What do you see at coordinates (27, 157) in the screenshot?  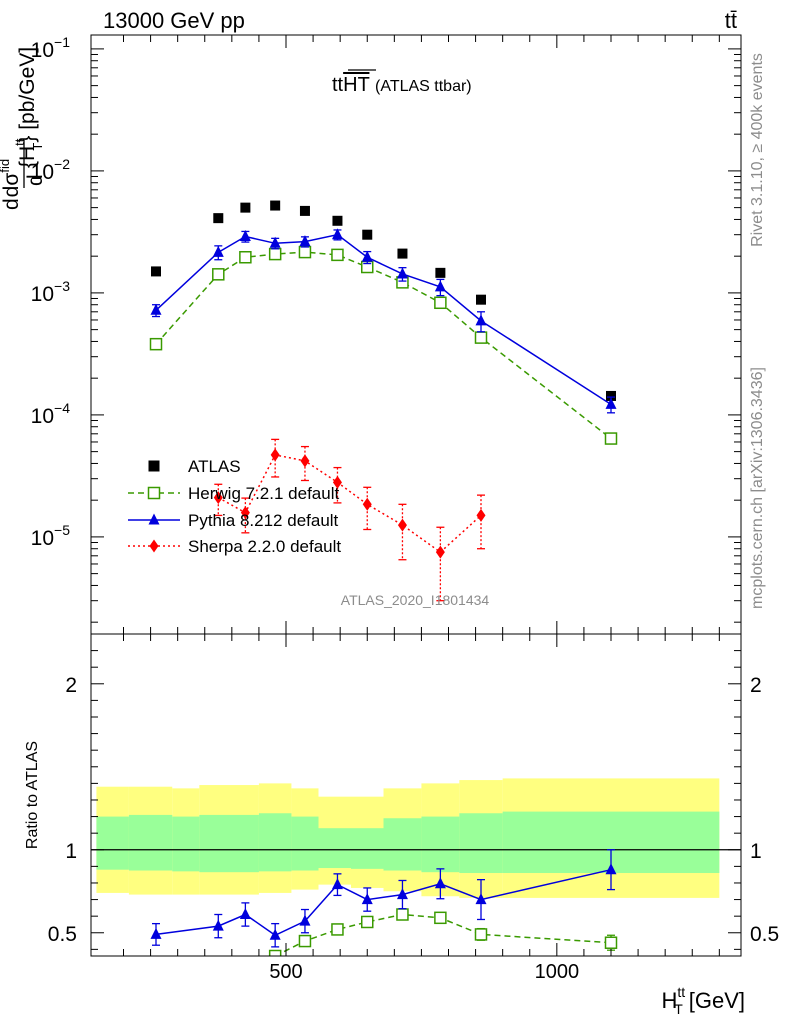 I see `ylabel-brace-open: {H` at bounding box center [27, 157].